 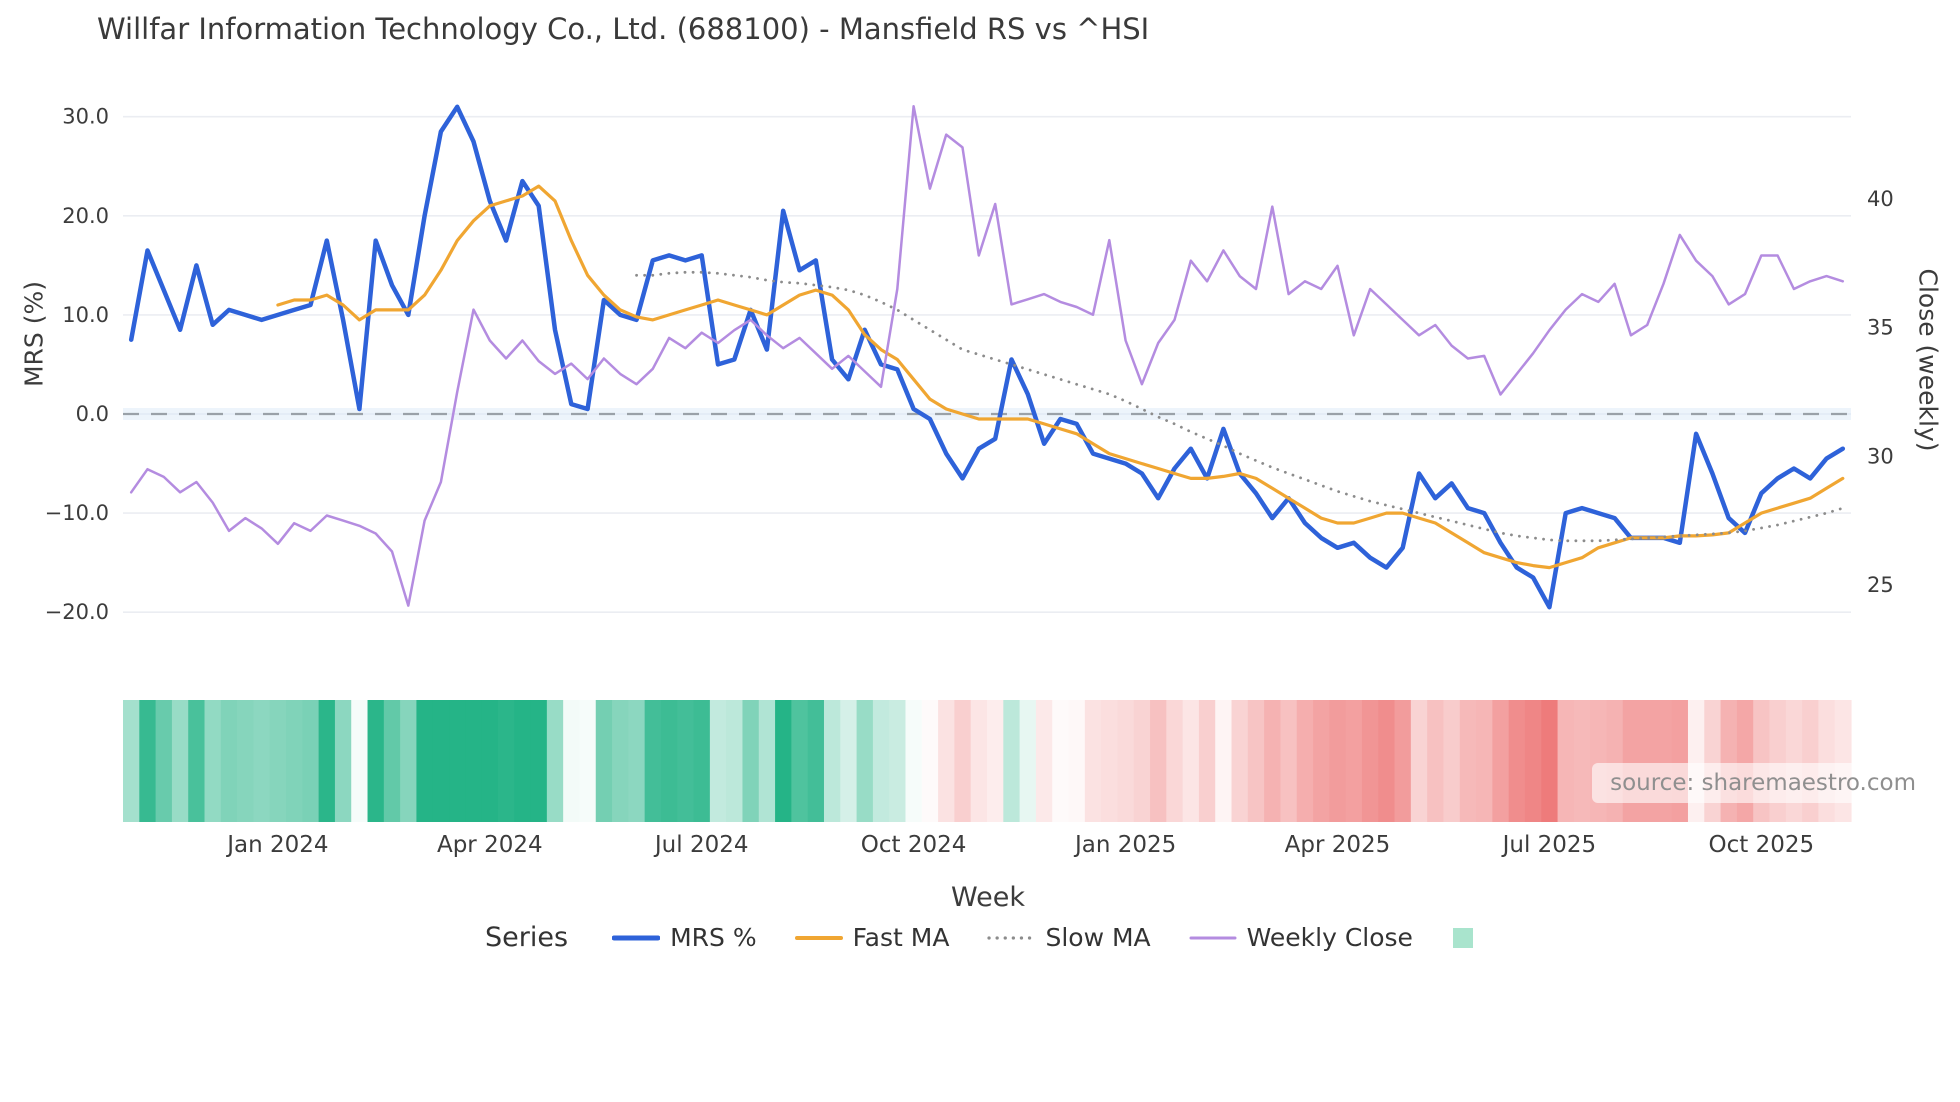 What do you see at coordinates (1928, 360) in the screenshot?
I see `y-axis-right-title: Close (weekly)` at bounding box center [1928, 360].